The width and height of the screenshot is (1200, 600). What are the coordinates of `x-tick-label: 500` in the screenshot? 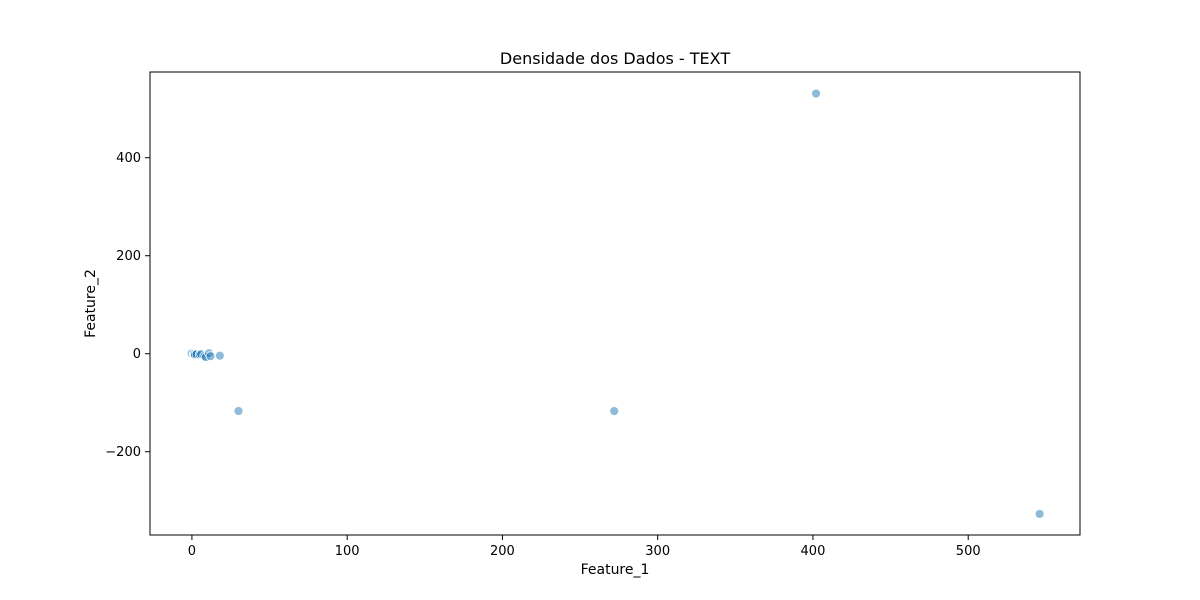 It's located at (968, 551).